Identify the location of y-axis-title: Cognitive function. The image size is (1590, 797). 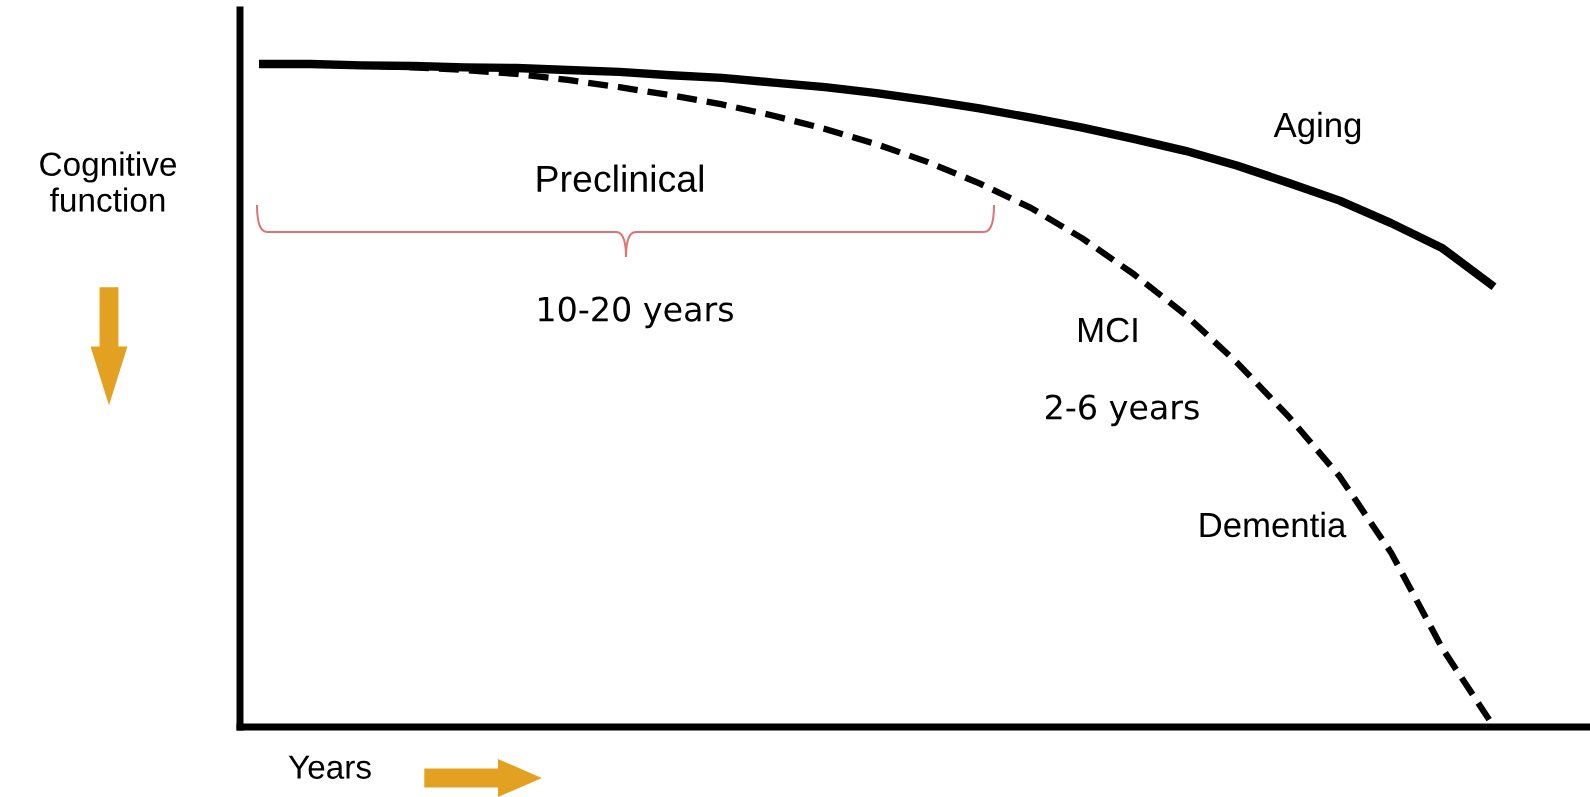
(108, 181).